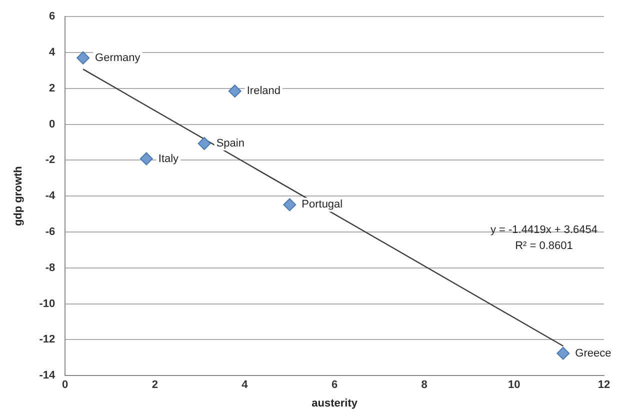 This screenshot has width=626, height=412. I want to click on x-tick-label: 0, so click(65, 385).